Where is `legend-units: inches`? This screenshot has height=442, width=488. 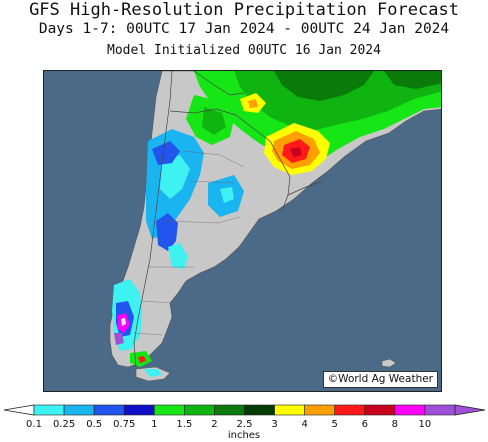 legend-units: inches is located at coordinates (244, 435).